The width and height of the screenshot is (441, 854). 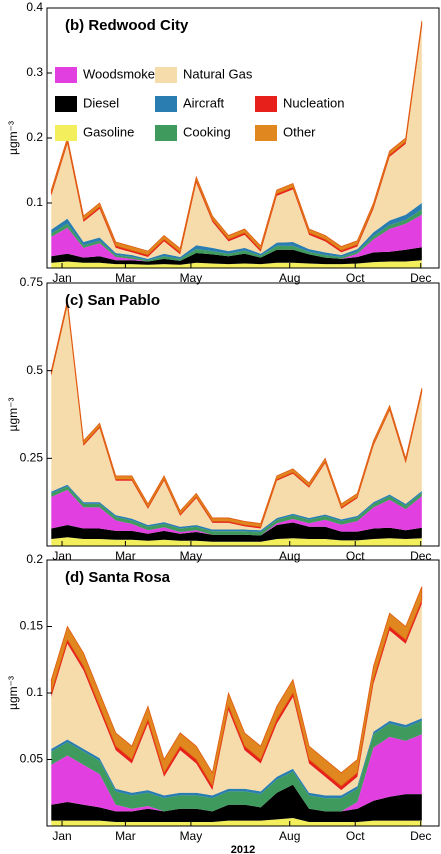 What do you see at coordinates (204, 102) in the screenshot?
I see `legend-label: Aircraft` at bounding box center [204, 102].